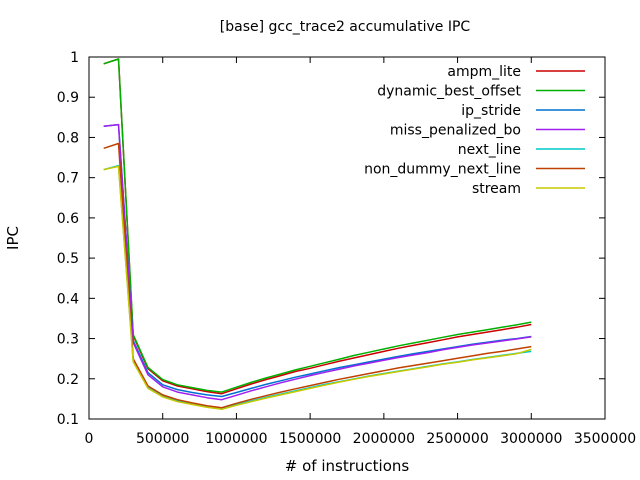  Describe the element at coordinates (449, 92) in the screenshot. I see `legend-label: dynamic_best_offset` at that location.